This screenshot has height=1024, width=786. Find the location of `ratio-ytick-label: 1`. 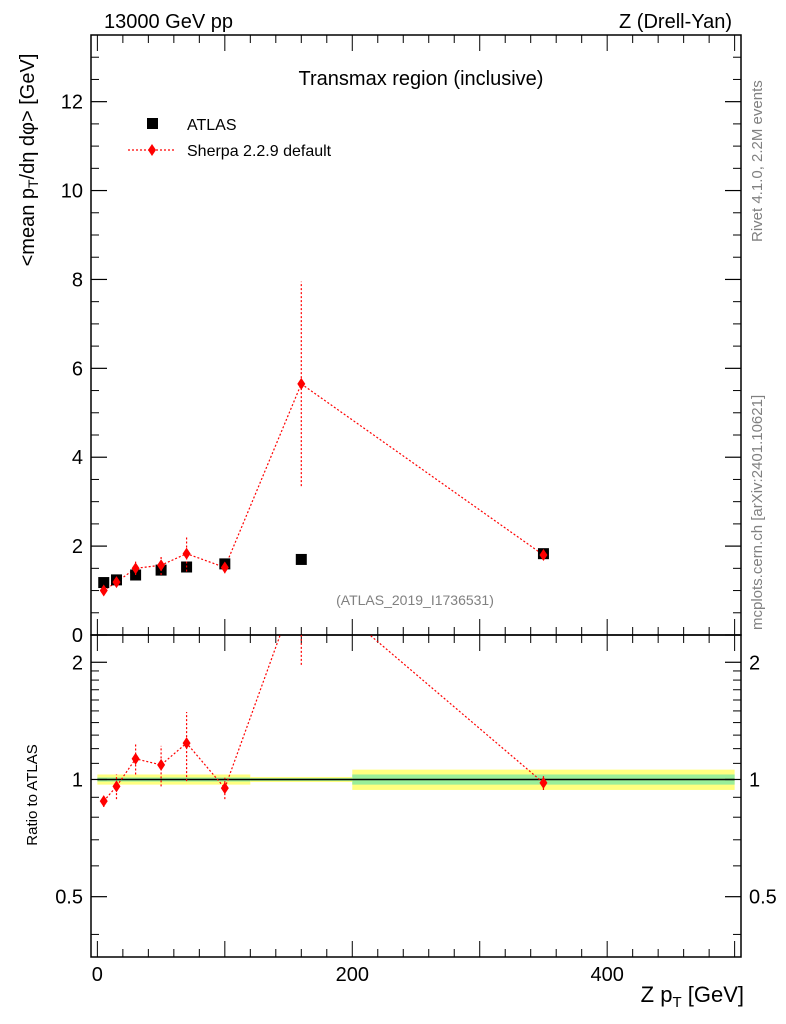

ratio-ytick-label: 1 is located at coordinates (77, 780).